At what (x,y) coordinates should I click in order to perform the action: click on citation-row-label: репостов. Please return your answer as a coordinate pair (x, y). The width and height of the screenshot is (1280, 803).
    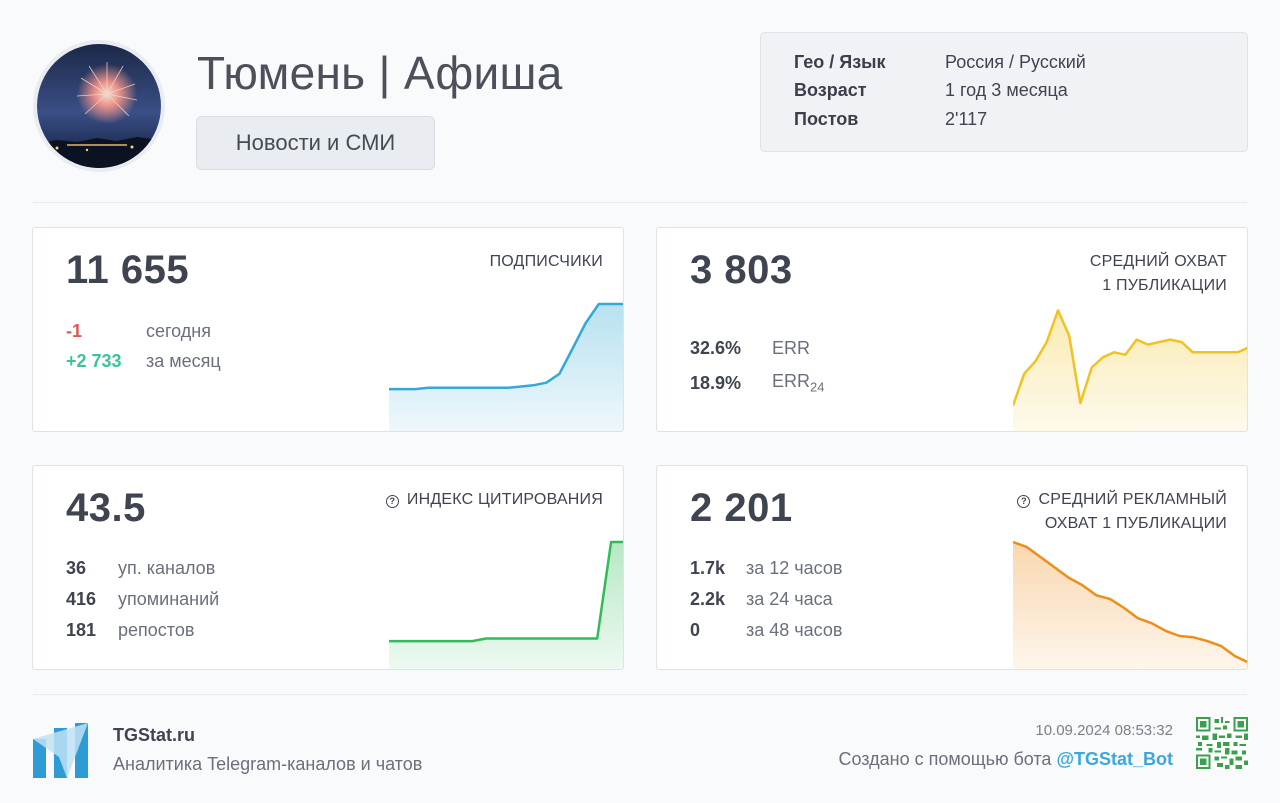
    Looking at the image, I should click on (156, 629).